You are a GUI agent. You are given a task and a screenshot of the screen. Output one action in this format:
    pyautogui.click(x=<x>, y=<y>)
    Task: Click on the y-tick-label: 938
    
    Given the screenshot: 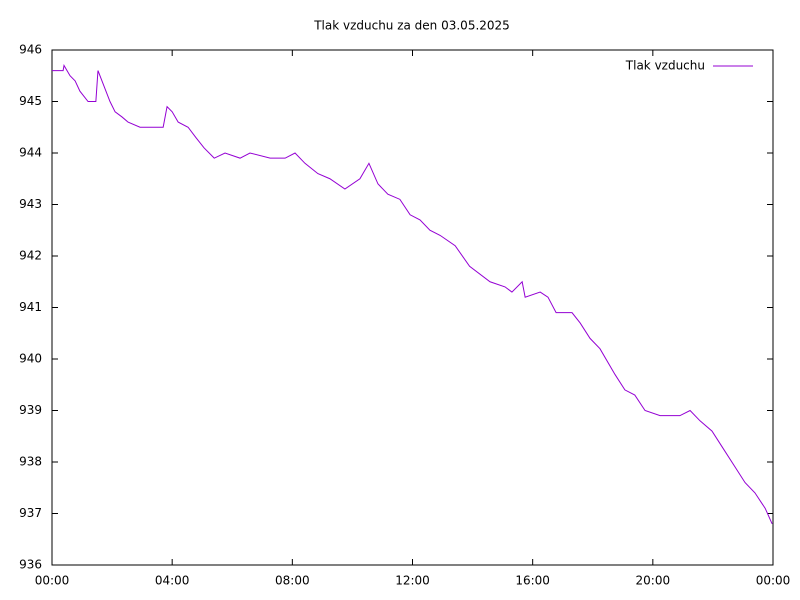 What is the action you would take?
    pyautogui.click(x=30, y=462)
    